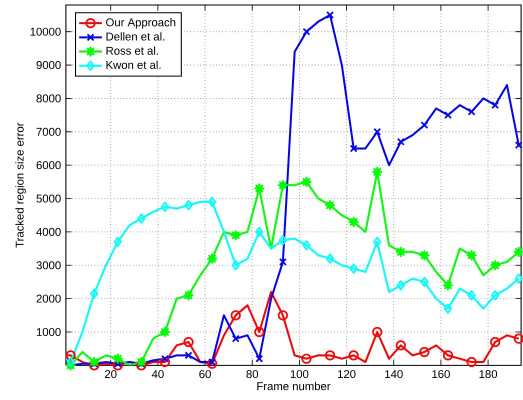 Image resolution: width=523 pixels, height=400 pixels. Describe the element at coordinates (394, 374) in the screenshot. I see `x-tick-label: 140` at that location.